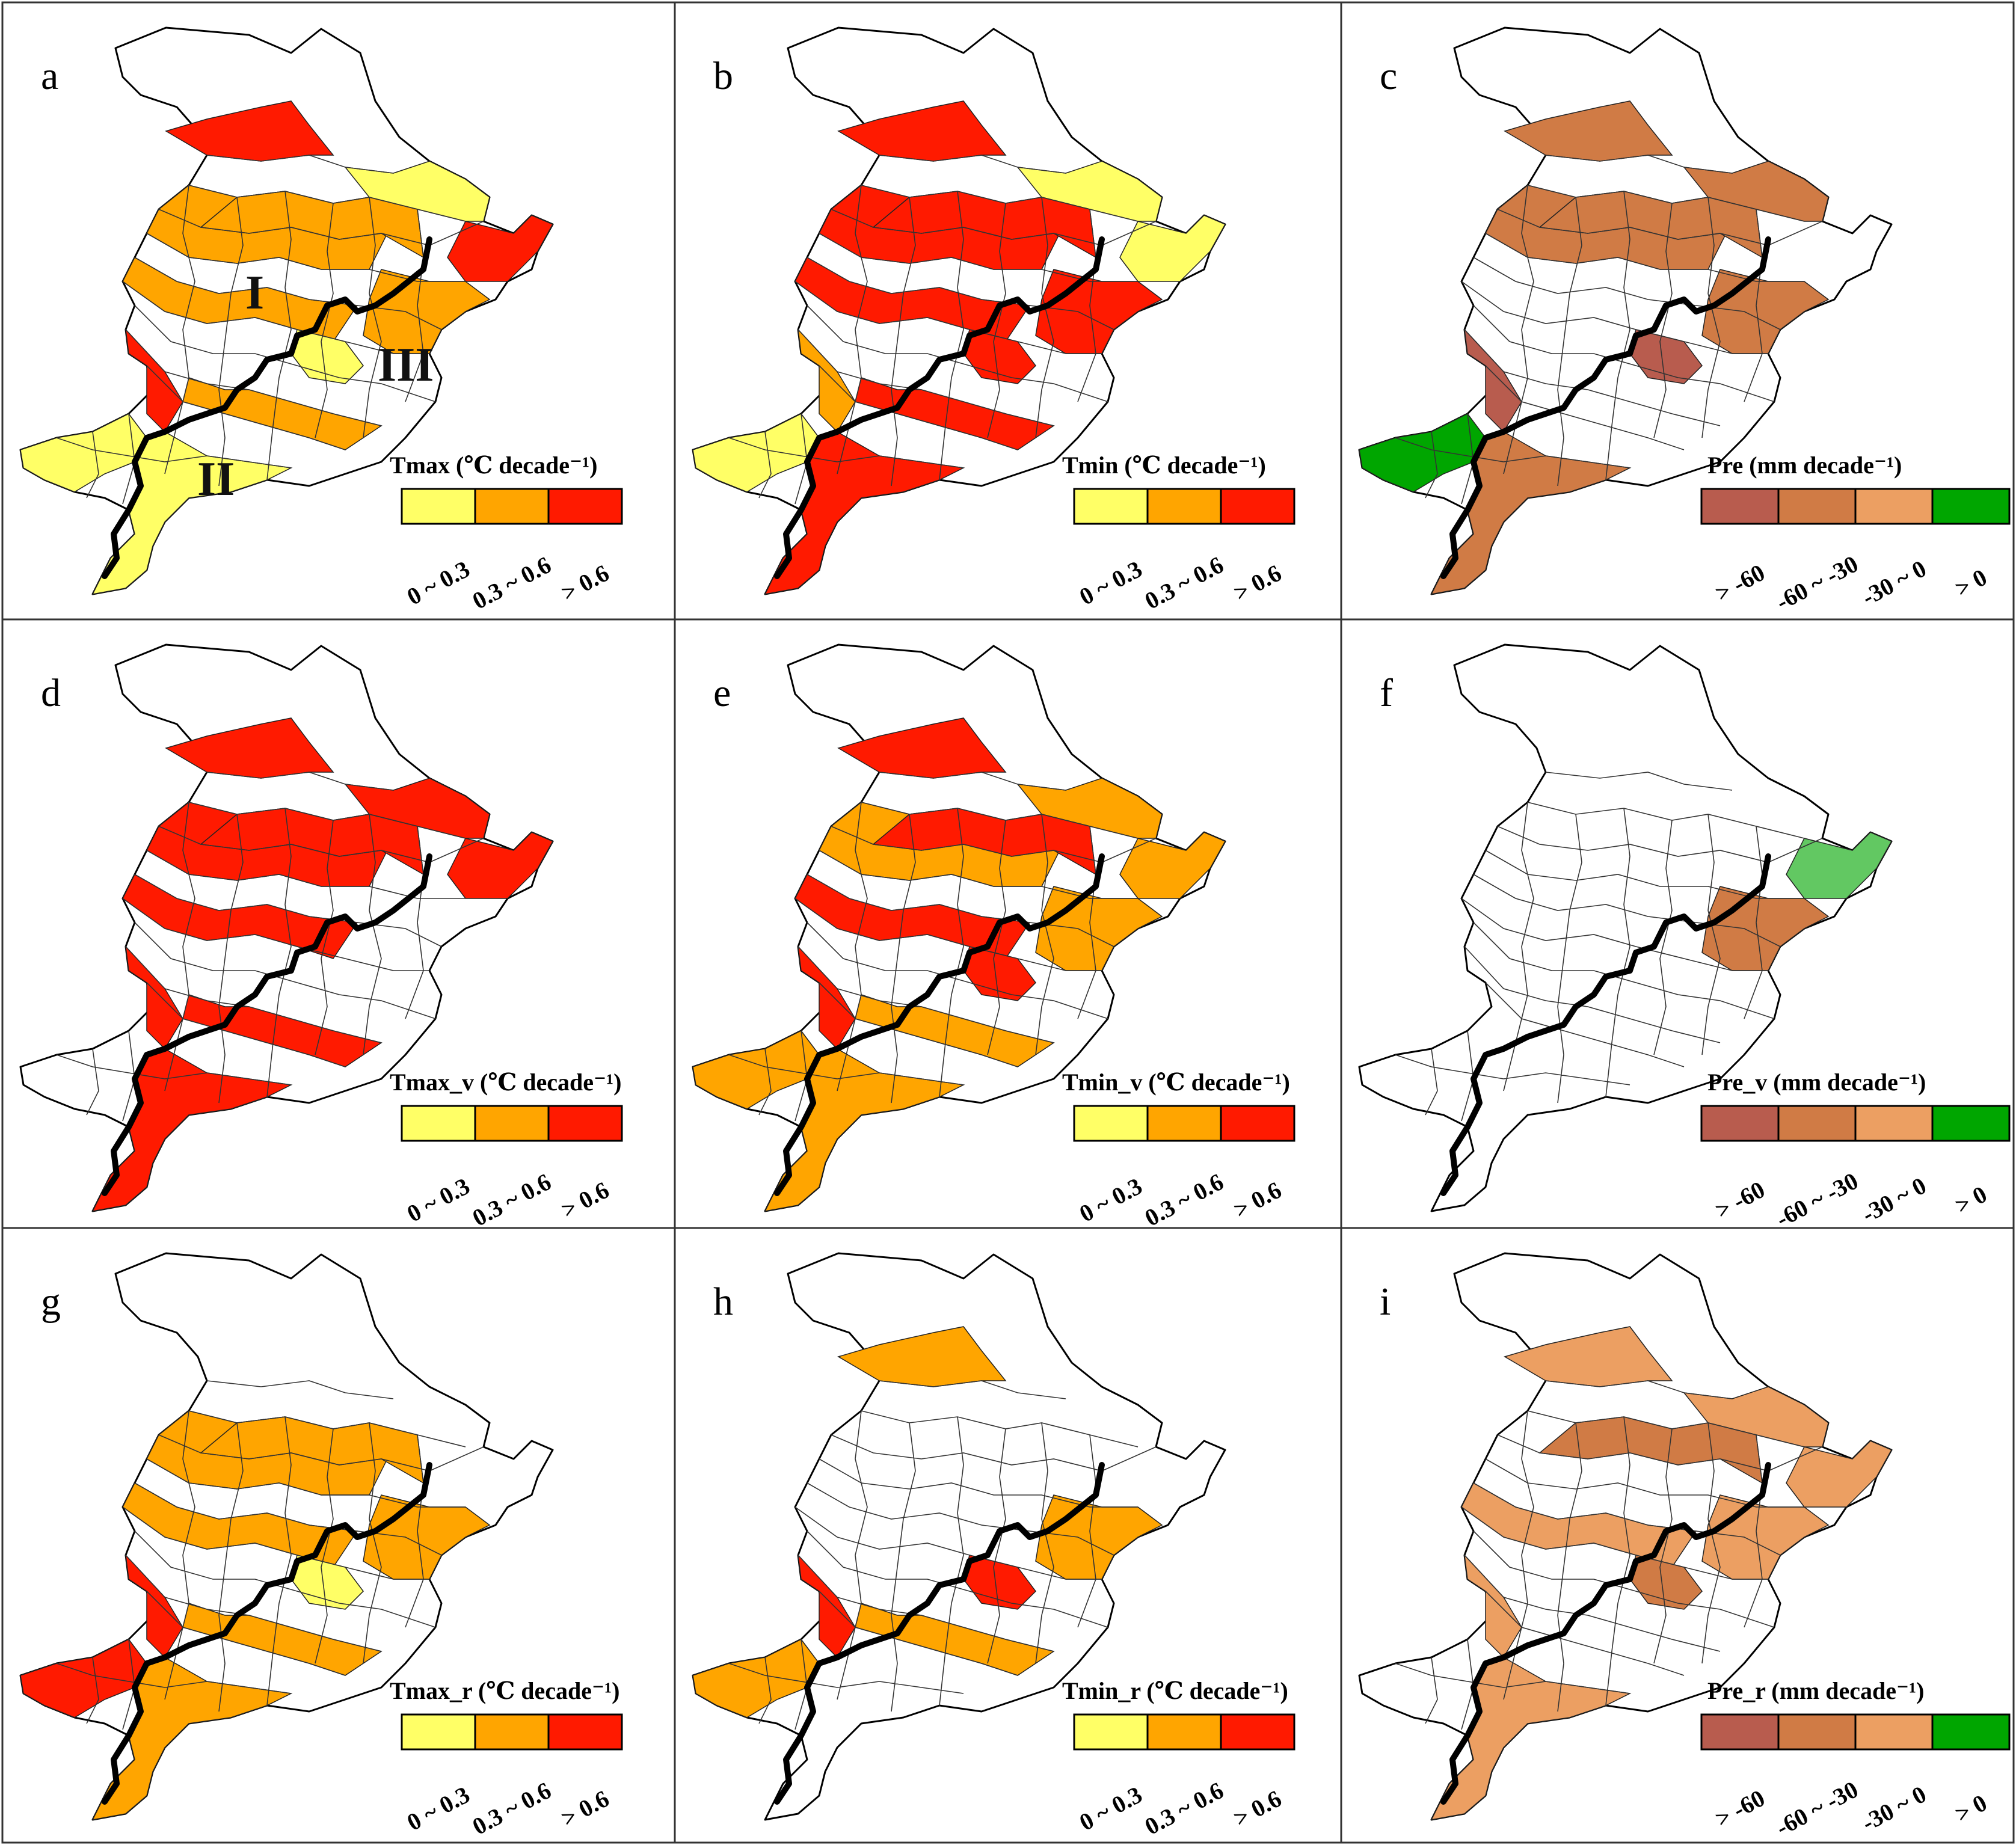 This screenshot has height=1845, width=2016. Describe the element at coordinates (723, 1302) in the screenshot. I see `panel-letter: h` at that location.